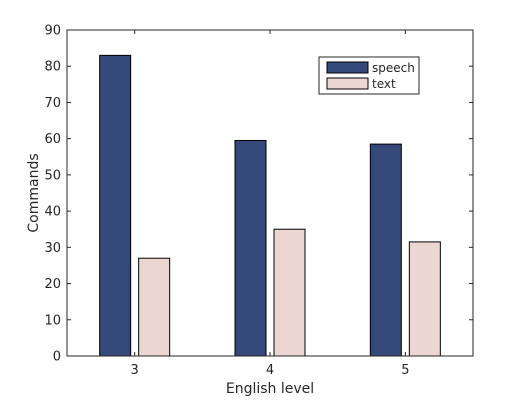 The width and height of the screenshot is (522, 400). I want to click on legend-label-speech: speech, so click(393, 68).